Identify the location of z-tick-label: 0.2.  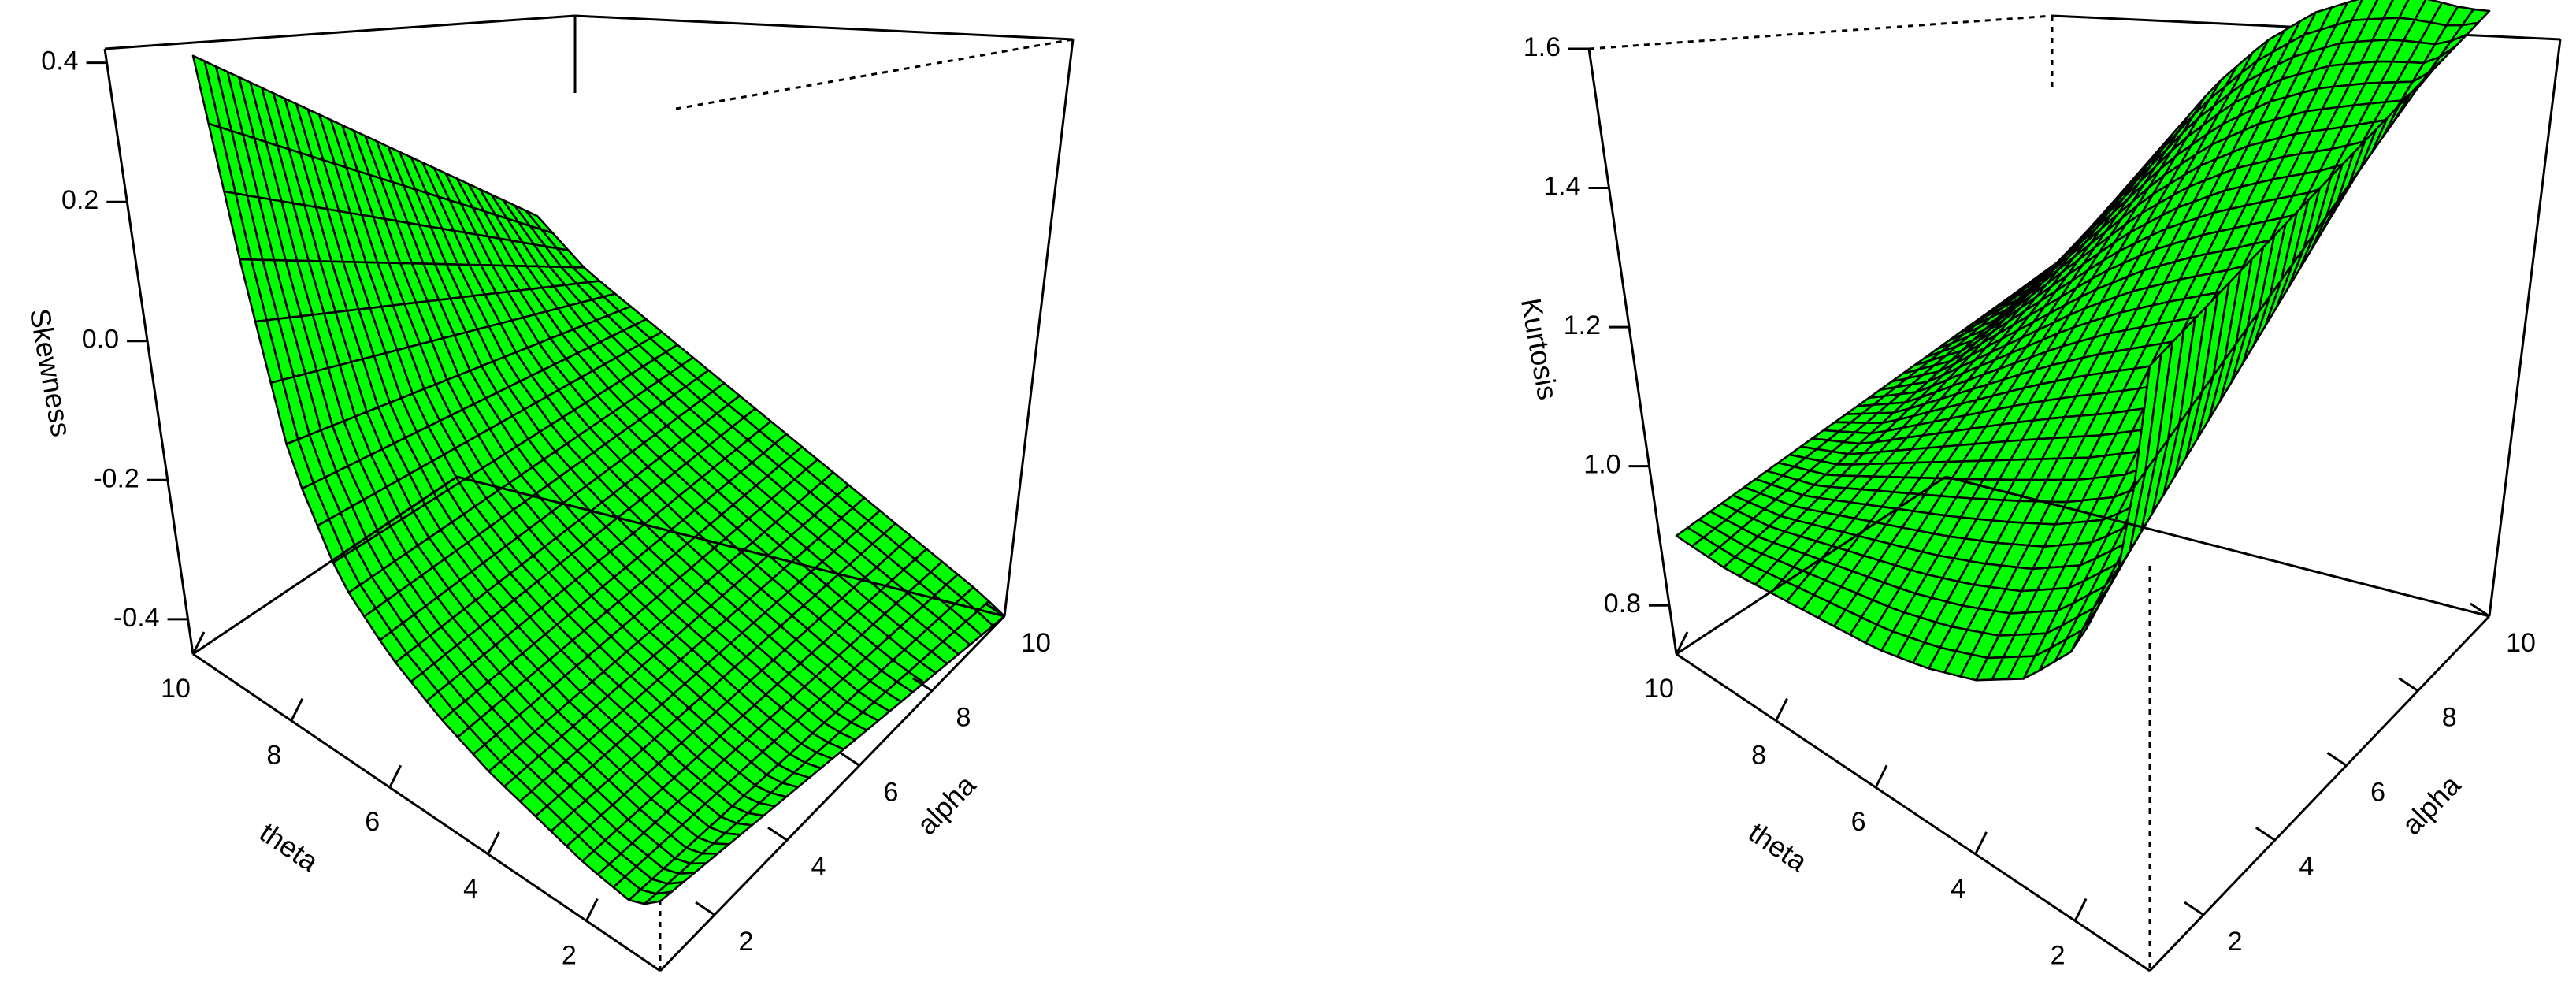
(79, 200).